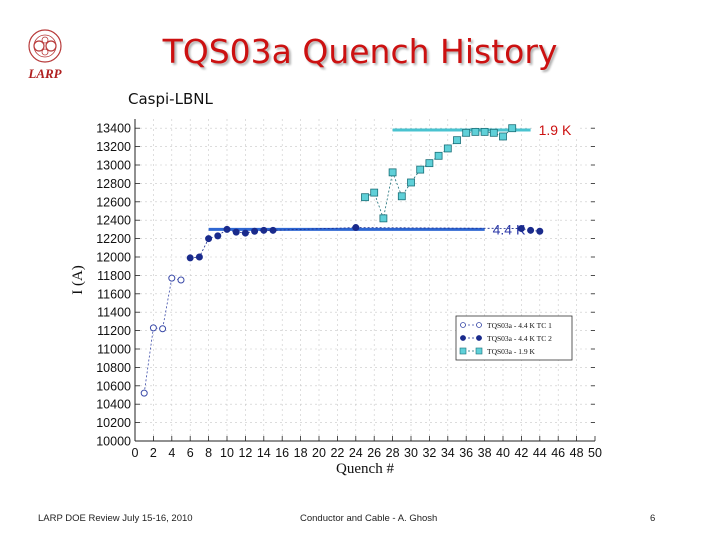 The width and height of the screenshot is (720, 540). I want to click on y-tick-label: 12200, so click(113, 239).